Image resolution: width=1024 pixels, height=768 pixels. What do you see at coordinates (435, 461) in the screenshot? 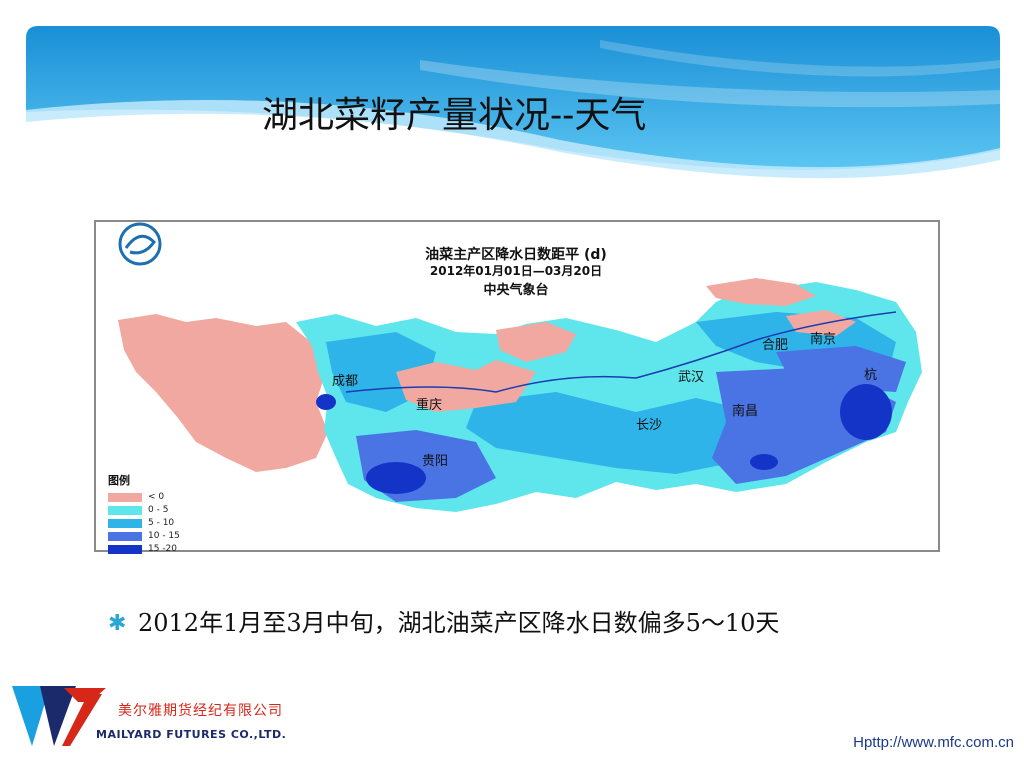
I see `city-label-guiyang: 贵阳` at bounding box center [435, 461].